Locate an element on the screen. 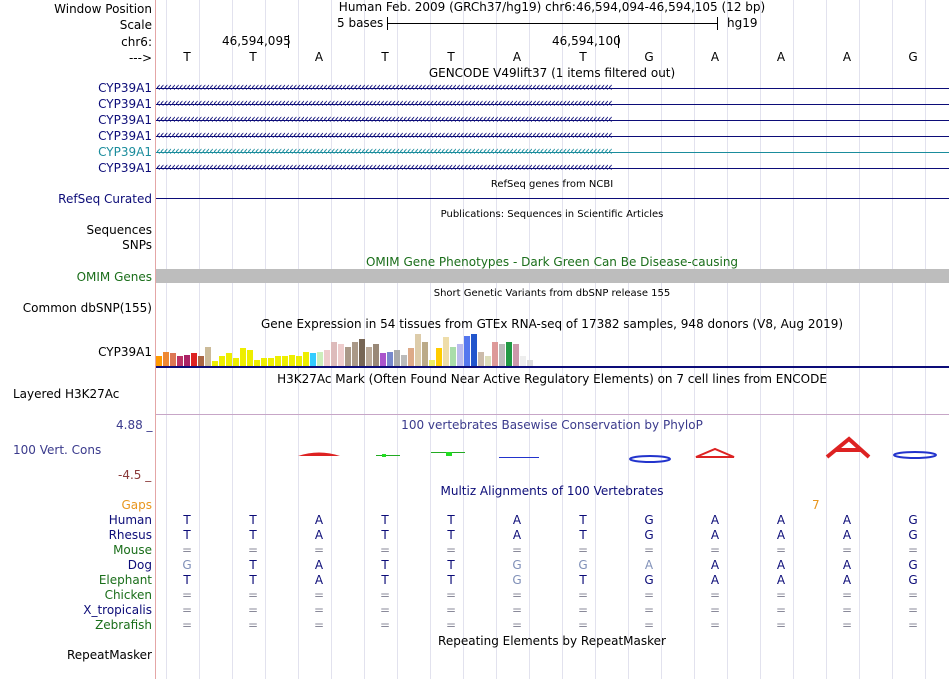  repeatmasker-track-label: RepeatMasker is located at coordinates (109, 655).